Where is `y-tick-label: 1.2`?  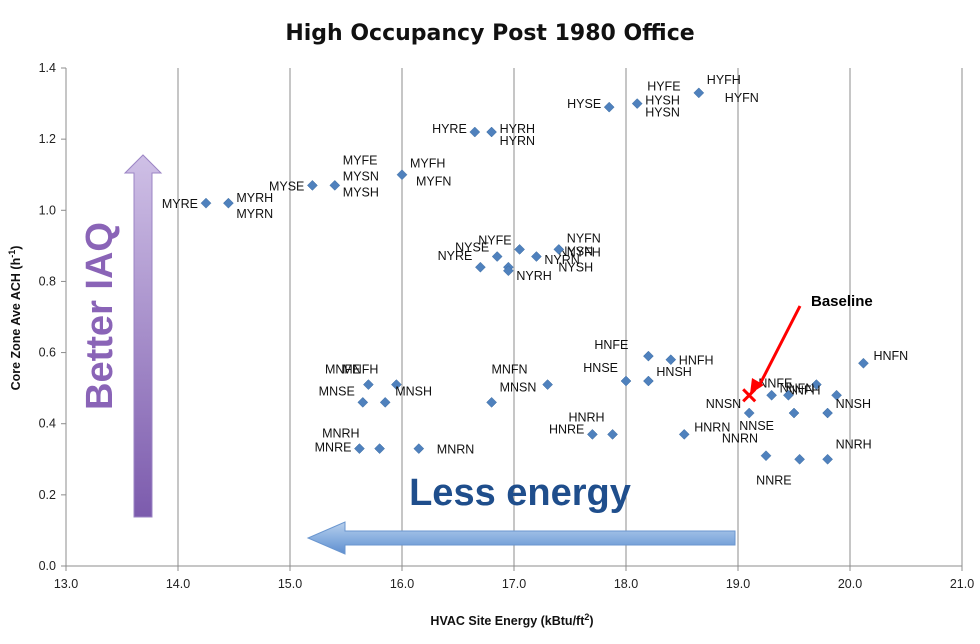 y-tick-label: 1.2 is located at coordinates (47, 139).